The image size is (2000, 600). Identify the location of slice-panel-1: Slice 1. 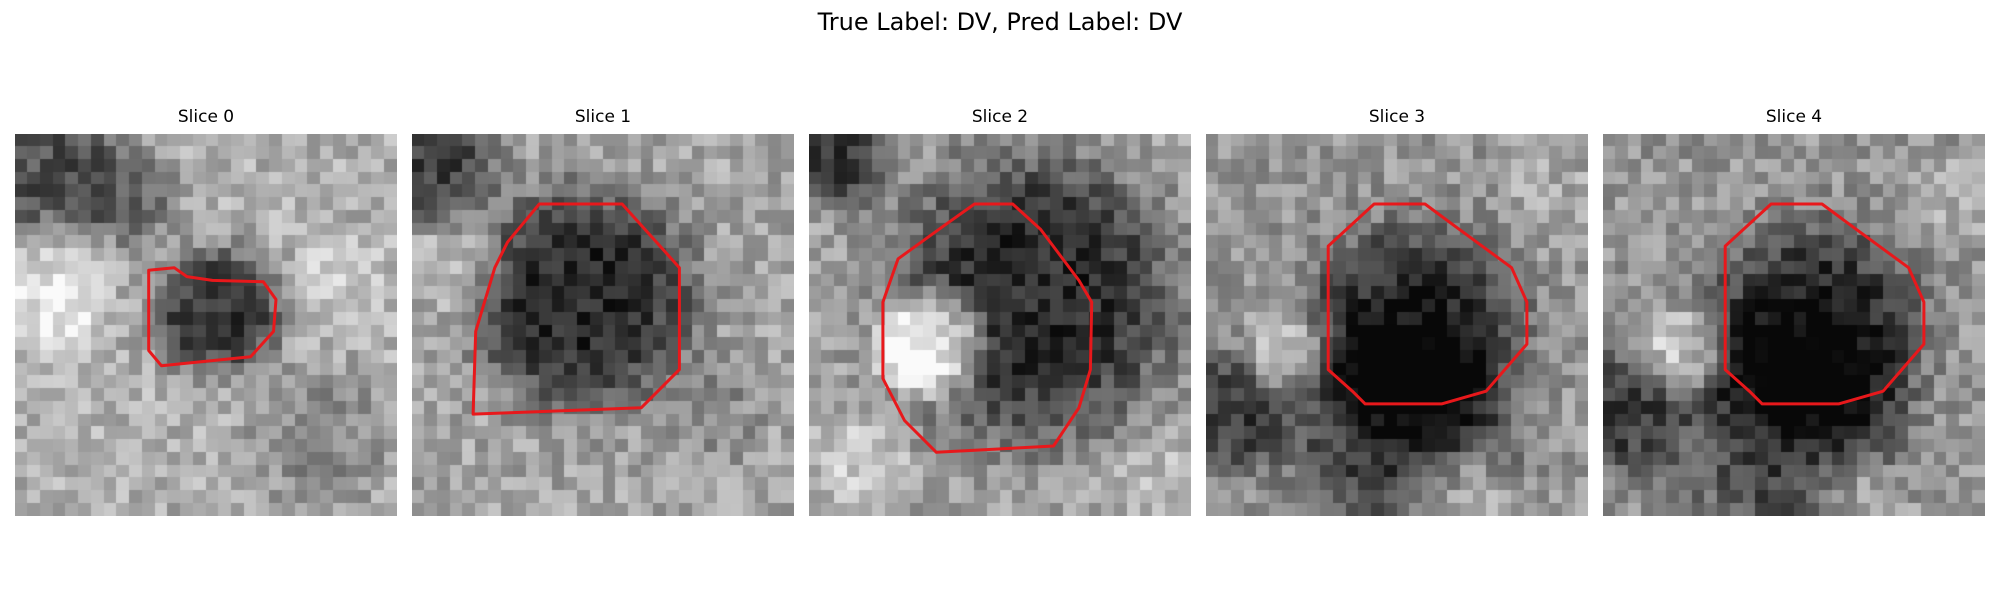
(603, 311).